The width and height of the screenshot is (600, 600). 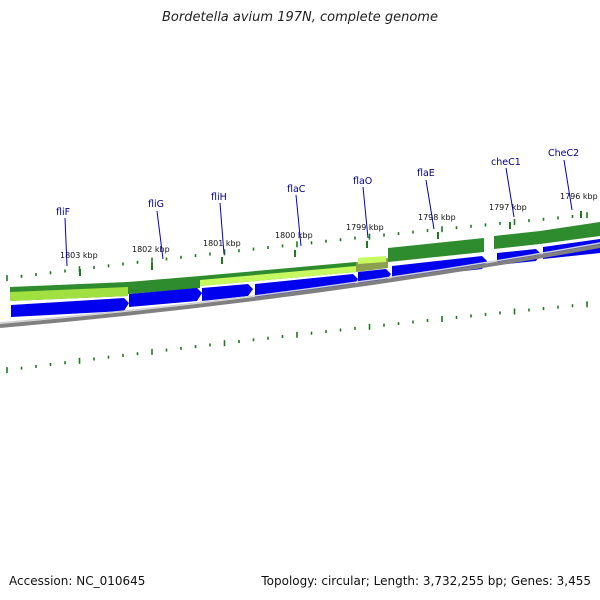 What do you see at coordinates (365, 212) in the screenshot?
I see `gene-leader-flaO` at bounding box center [365, 212].